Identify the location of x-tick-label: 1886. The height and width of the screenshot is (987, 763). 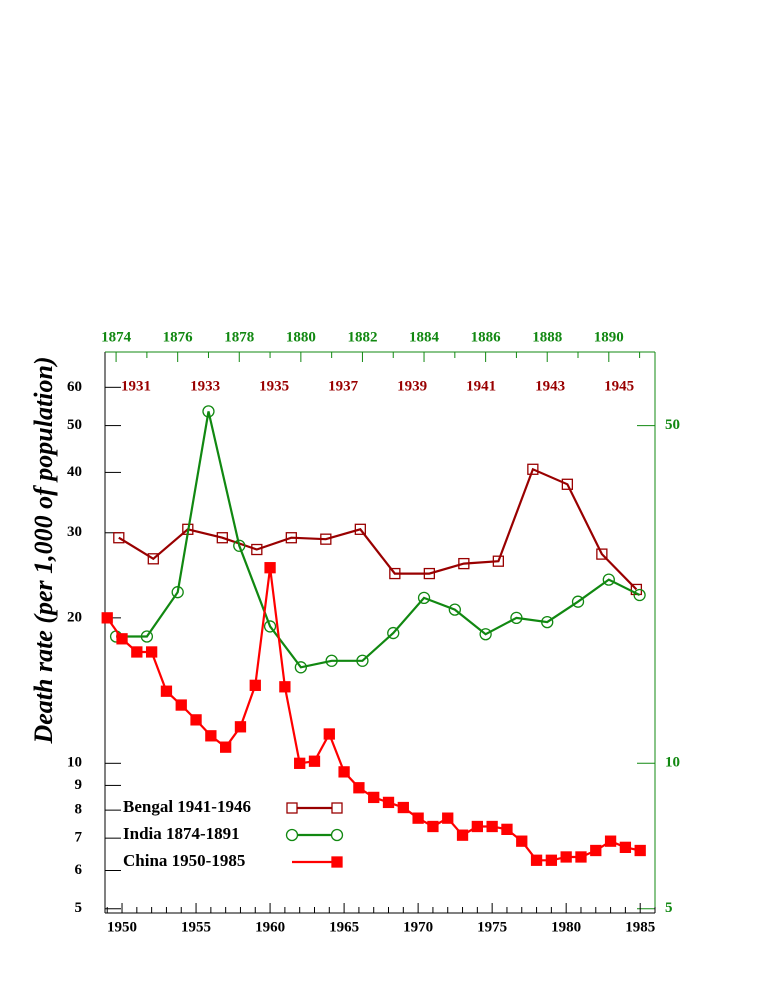
(486, 337).